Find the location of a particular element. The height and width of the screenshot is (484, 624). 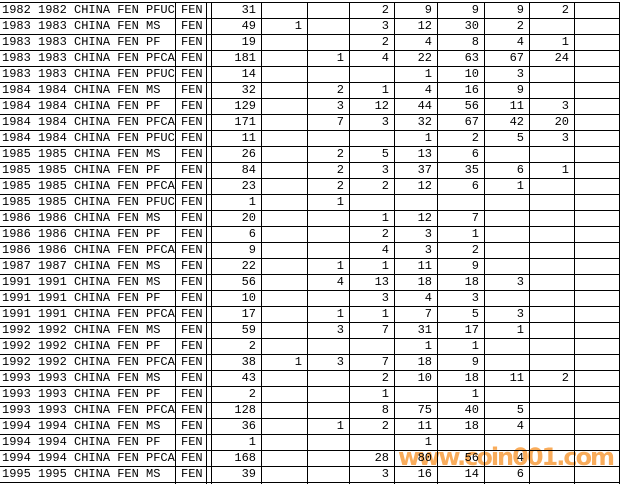

grade-count-cell: 38 is located at coordinates (237, 363).